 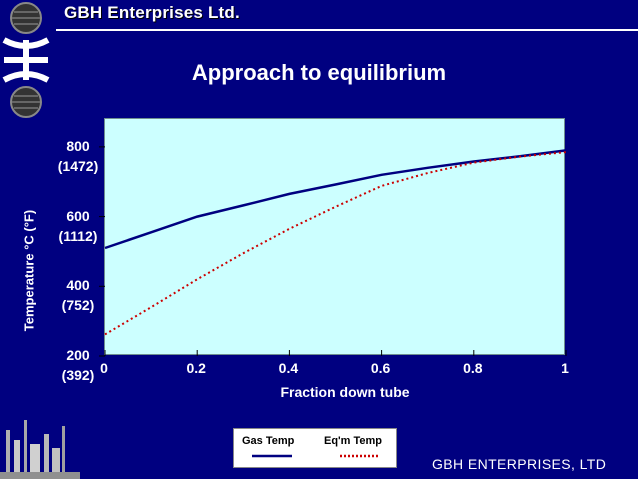 I want to click on footer-text: GBH ENTERPRISES, LTD, so click(x=519, y=464).